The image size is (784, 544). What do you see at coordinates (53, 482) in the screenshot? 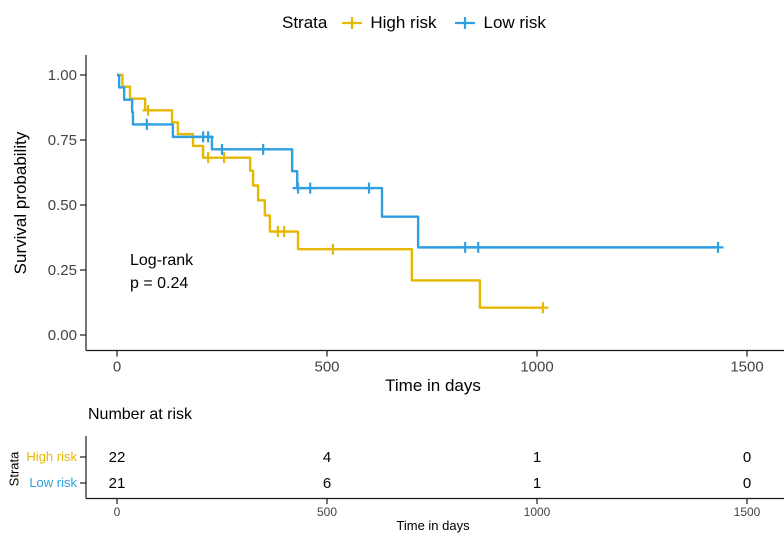
I see `risk-row-label: Low risk` at bounding box center [53, 482].